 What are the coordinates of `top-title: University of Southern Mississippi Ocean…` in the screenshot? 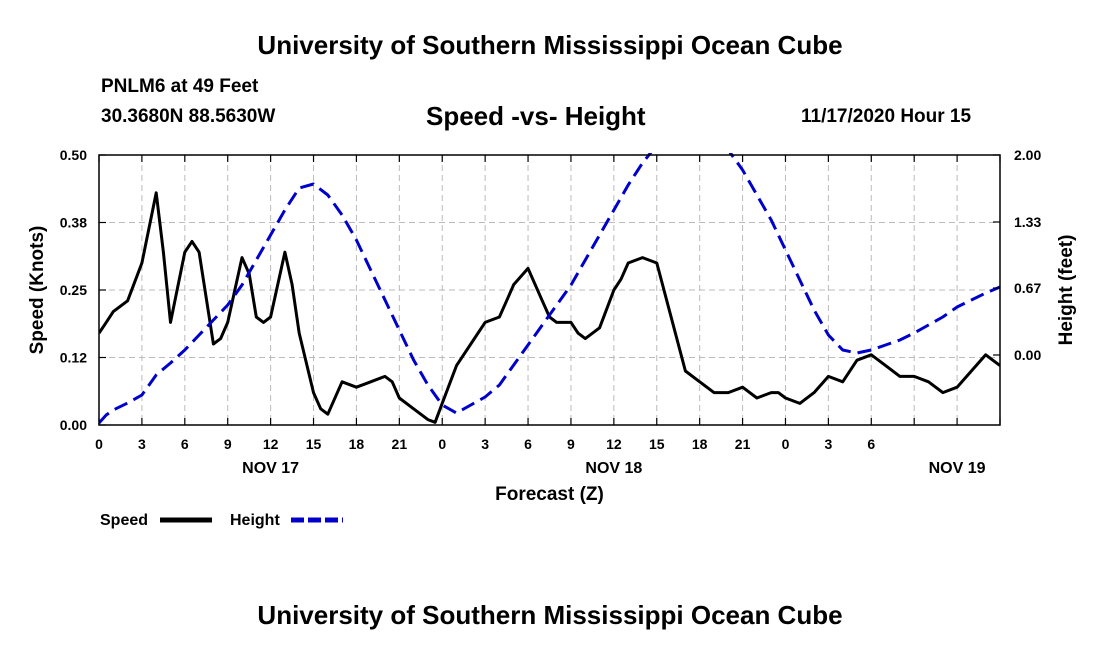 It's located at (550, 45).